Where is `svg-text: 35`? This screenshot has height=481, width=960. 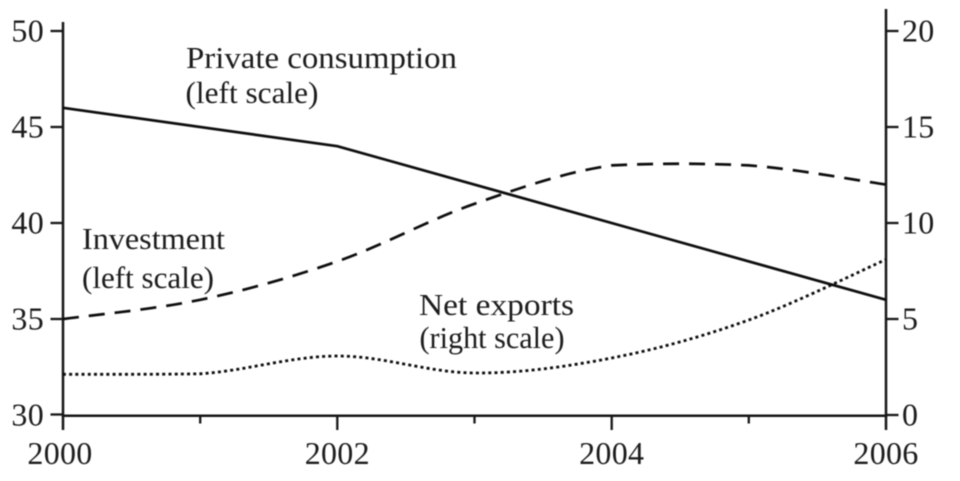 svg-text: 35 is located at coordinates (27, 319).